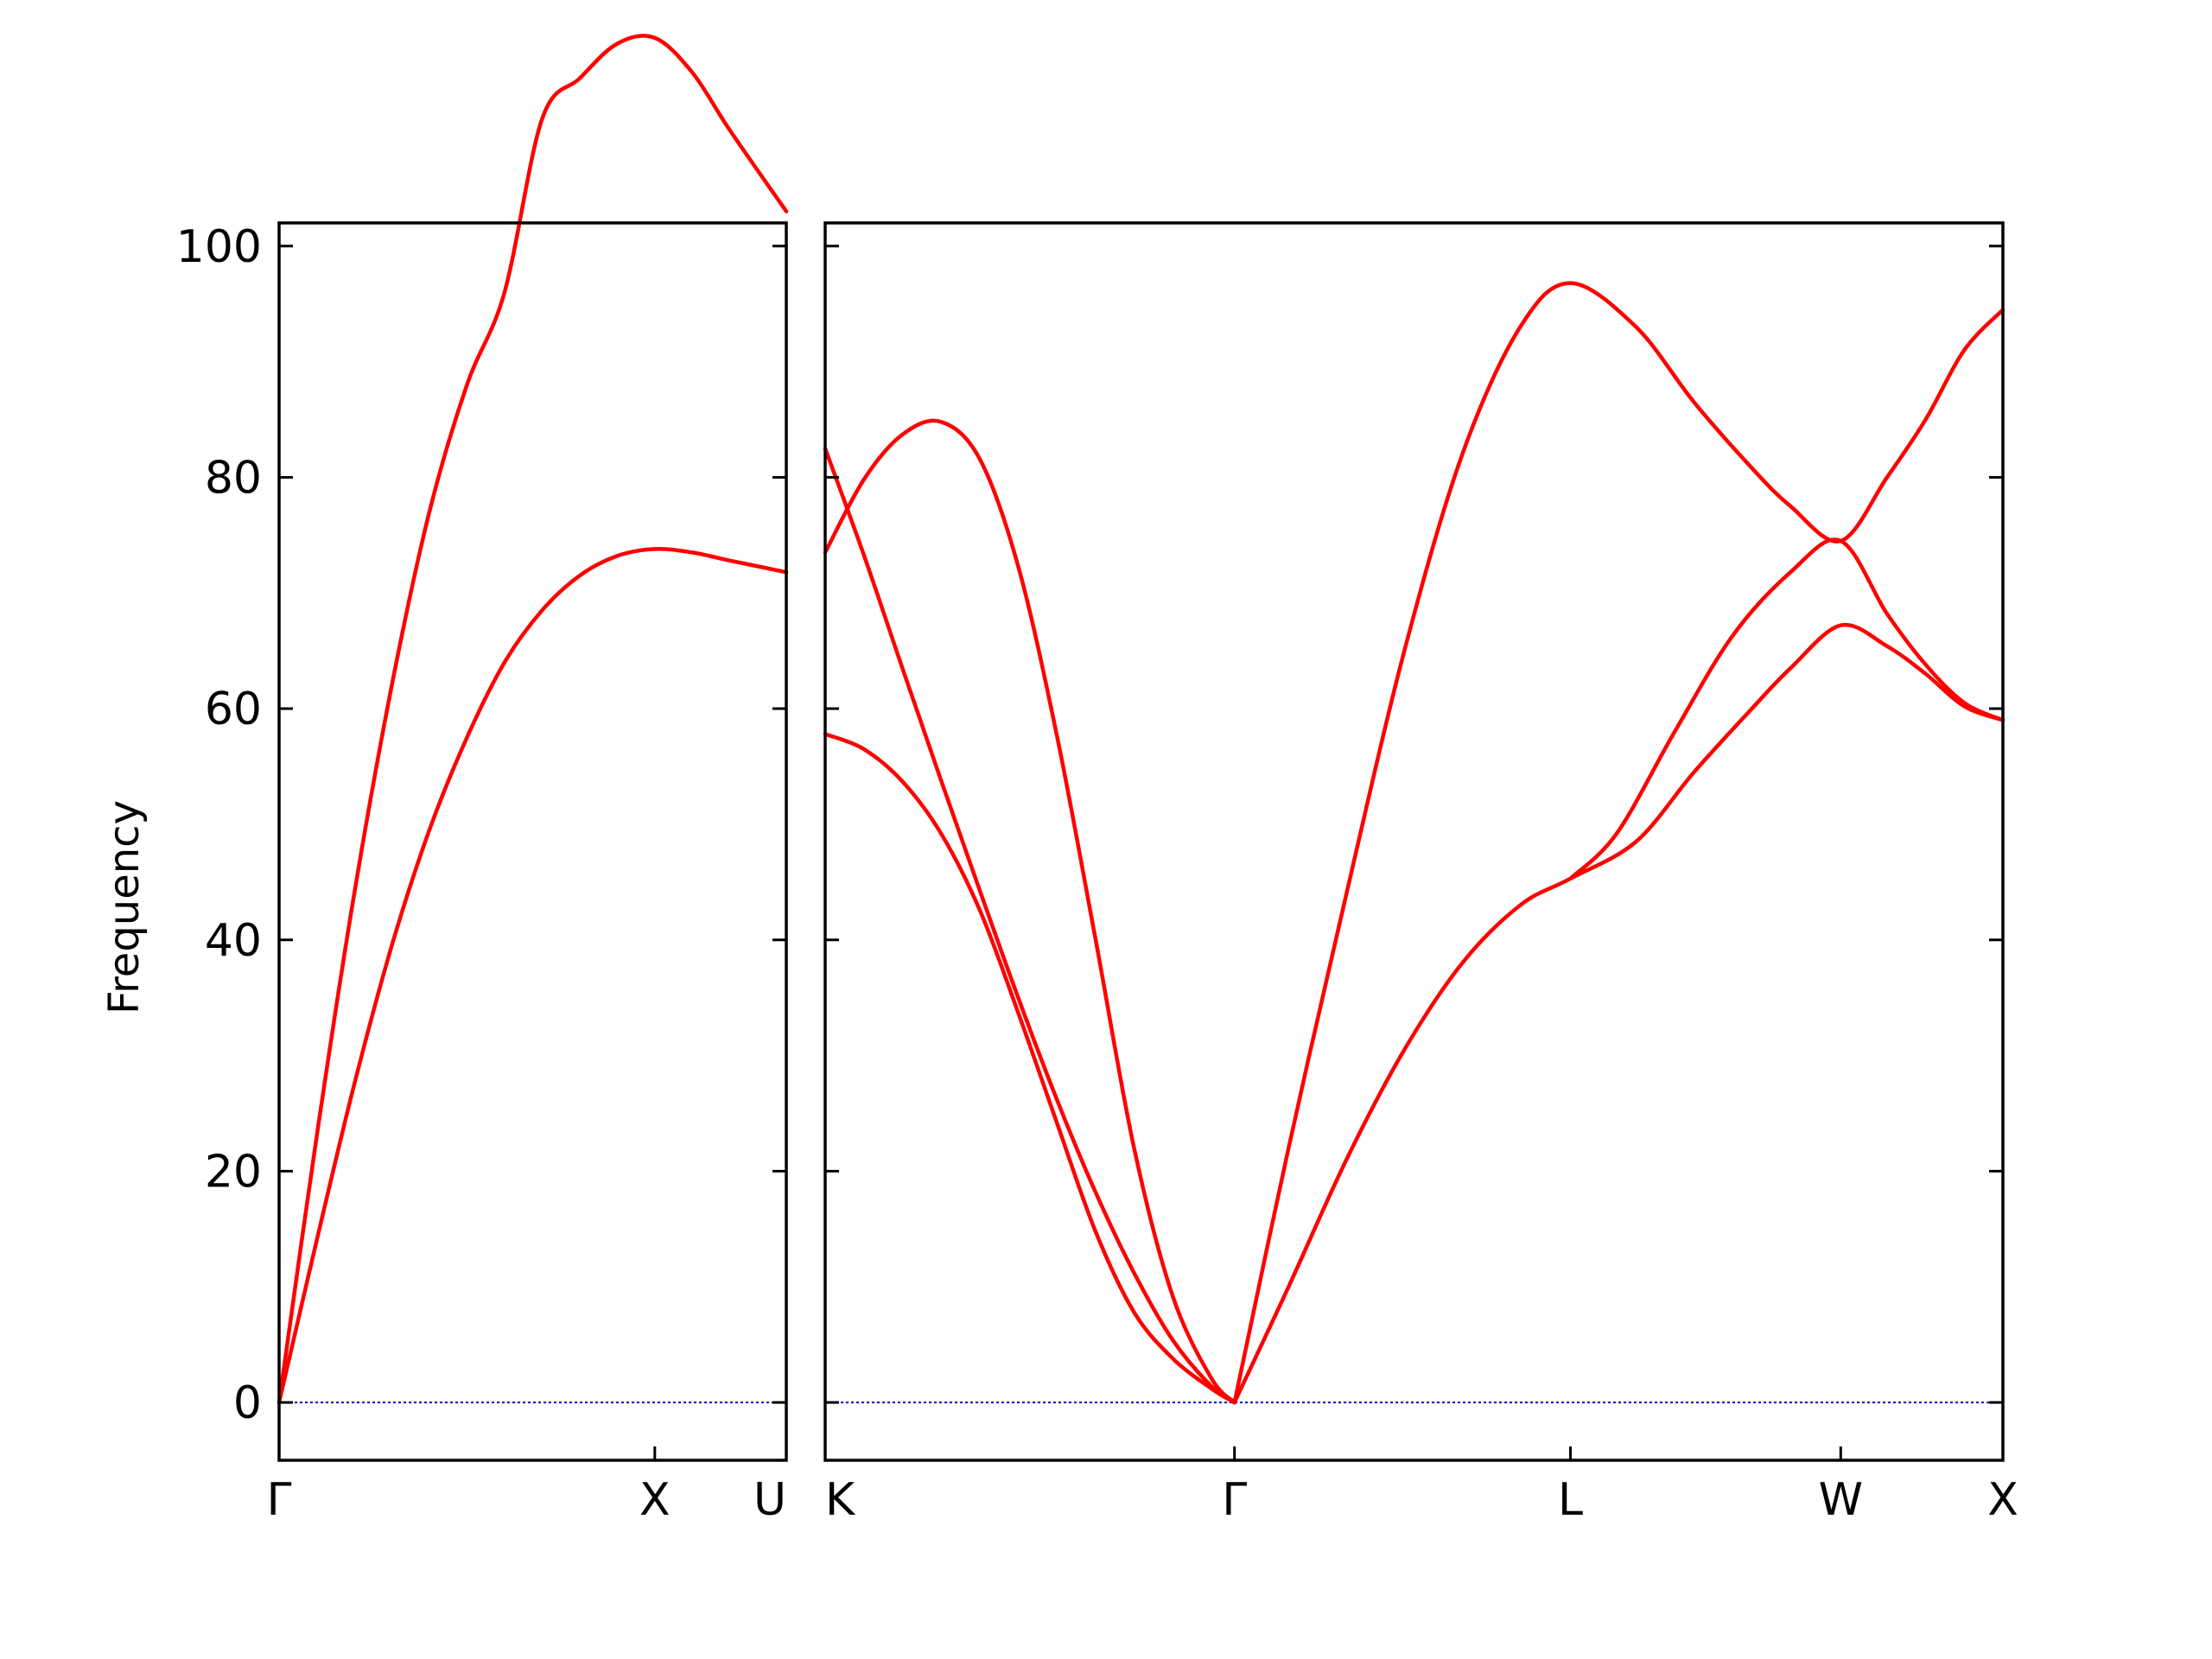 This screenshot has height=1659, width=2212. Describe the element at coordinates (233, 1172) in the screenshot. I see `y-tick-label: 20` at that location.